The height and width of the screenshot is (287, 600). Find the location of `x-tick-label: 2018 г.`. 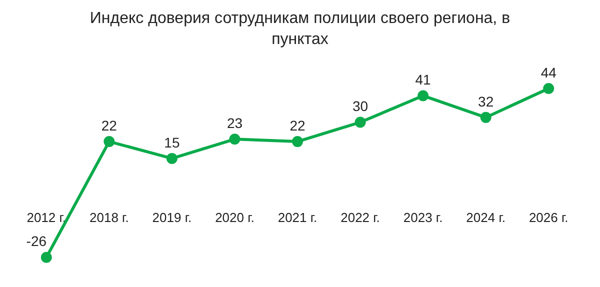

x-tick-label: 2018 г. is located at coordinates (109, 218).